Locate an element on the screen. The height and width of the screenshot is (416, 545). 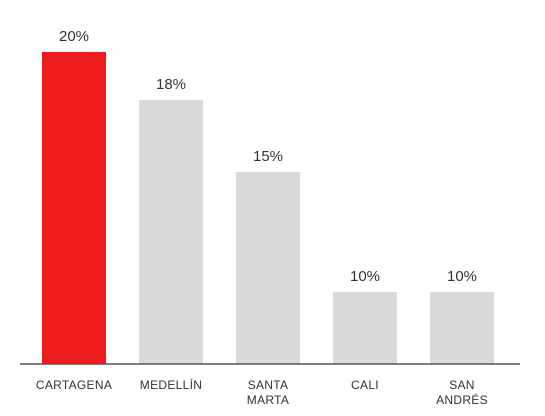
data-label-santa-marta: 15% is located at coordinates (268, 156).